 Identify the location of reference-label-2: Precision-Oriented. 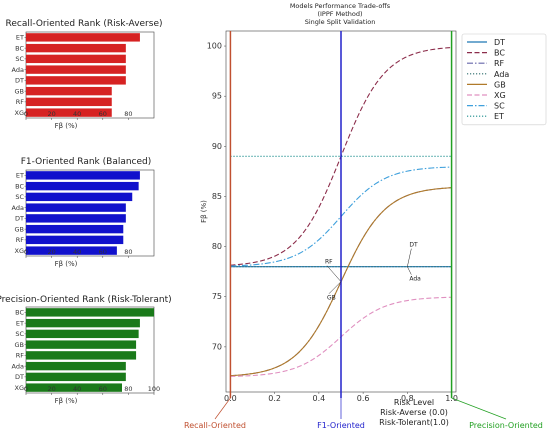
(506, 425).